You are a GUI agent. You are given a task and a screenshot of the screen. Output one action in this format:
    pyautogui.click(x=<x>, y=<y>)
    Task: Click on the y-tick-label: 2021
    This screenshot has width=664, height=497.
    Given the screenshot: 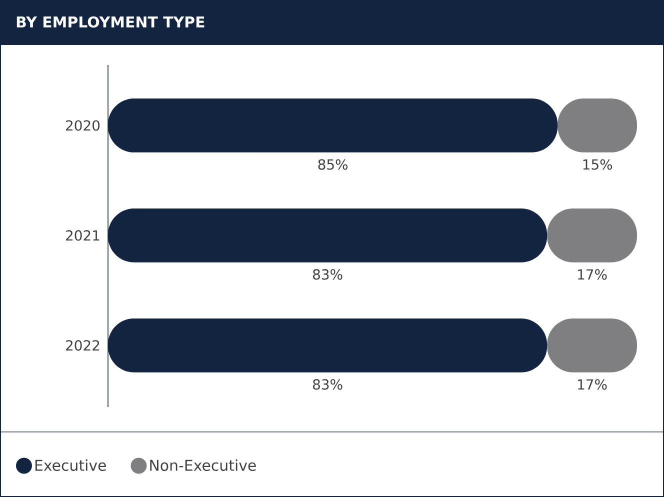 What is the action you would take?
    pyautogui.click(x=83, y=235)
    